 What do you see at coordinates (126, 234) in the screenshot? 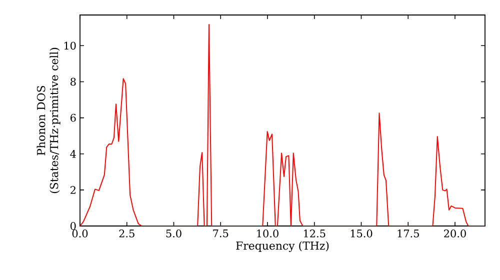
I see `x-tick-label: 2.5` at bounding box center [126, 234].